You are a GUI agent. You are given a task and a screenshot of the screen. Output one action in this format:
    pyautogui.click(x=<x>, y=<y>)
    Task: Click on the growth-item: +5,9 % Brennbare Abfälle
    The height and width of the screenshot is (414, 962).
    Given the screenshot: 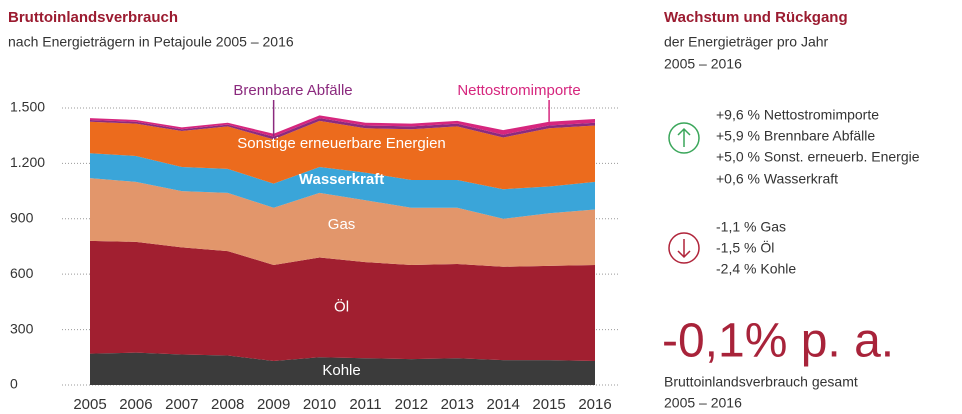 What is the action you would take?
    pyautogui.click(x=795, y=136)
    